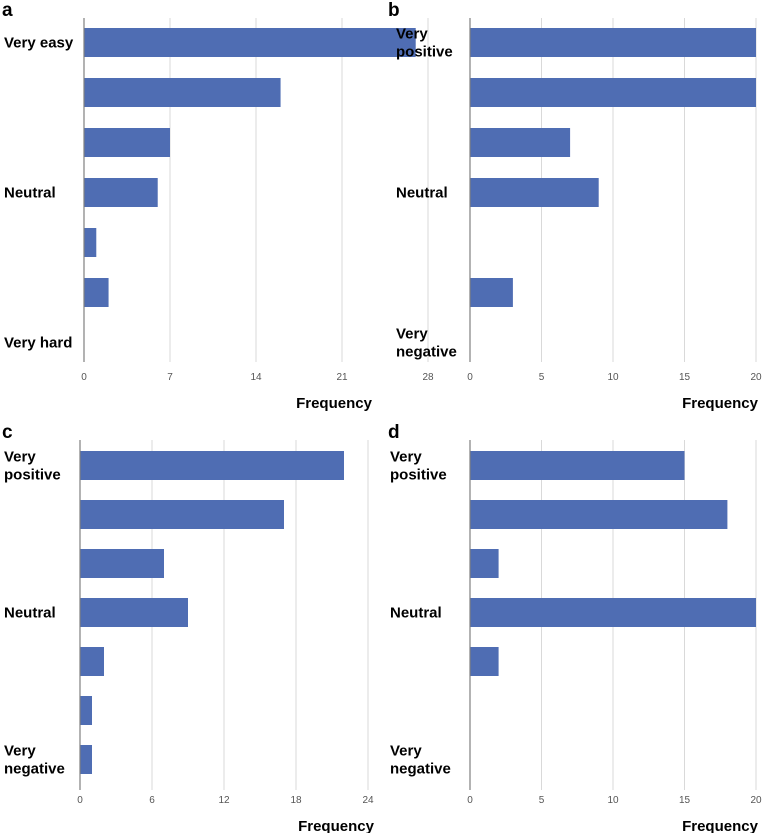  What do you see at coordinates (368, 800) in the screenshot?
I see `x-tick-label-24: 24` at bounding box center [368, 800].